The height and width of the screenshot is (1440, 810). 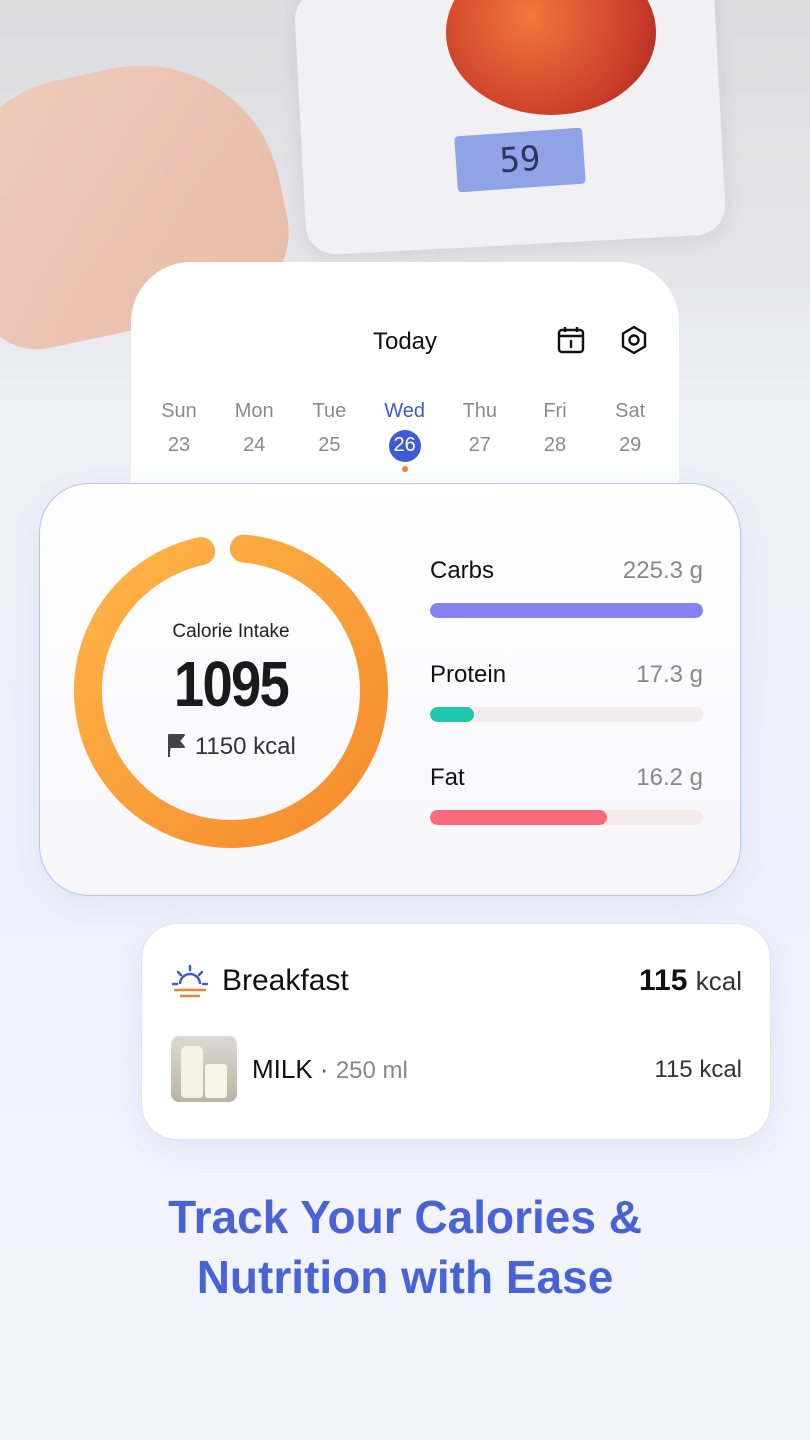 I want to click on macro-name: Fat, so click(x=447, y=777).